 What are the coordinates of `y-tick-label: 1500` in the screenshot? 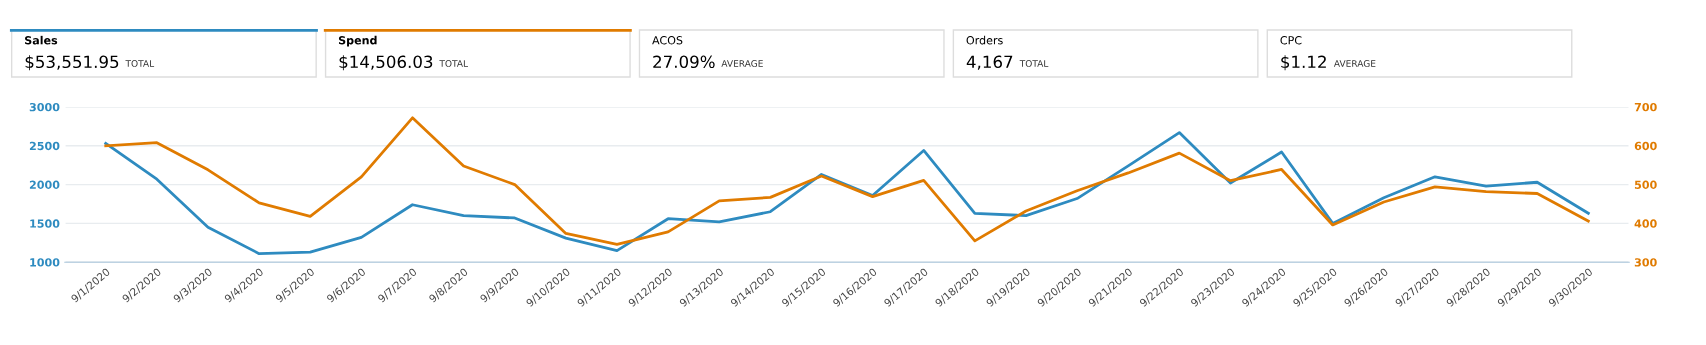 It's located at (45, 223).